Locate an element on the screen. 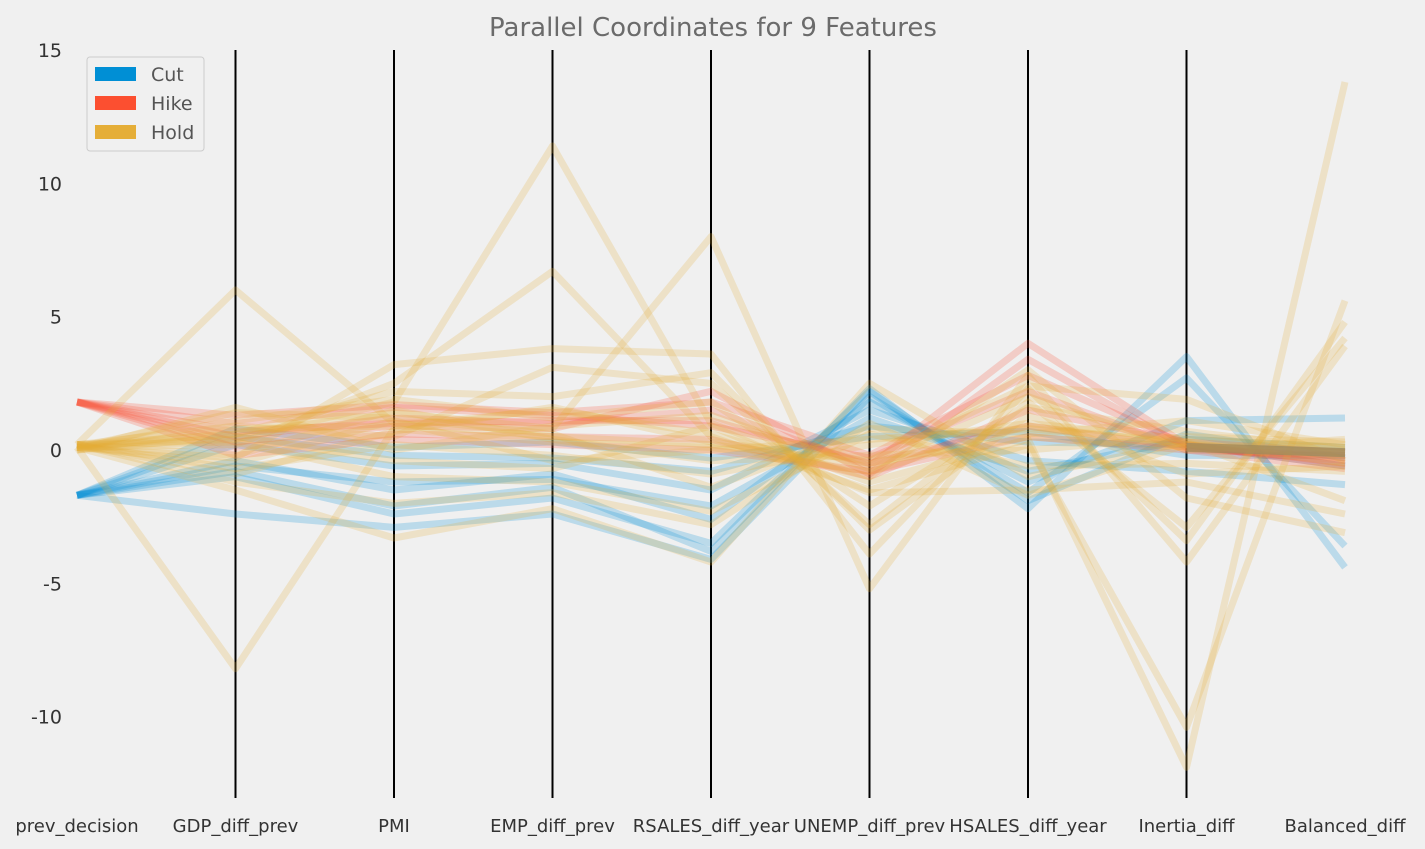 The image size is (1425, 849). median-line is located at coordinates (1266, 450).